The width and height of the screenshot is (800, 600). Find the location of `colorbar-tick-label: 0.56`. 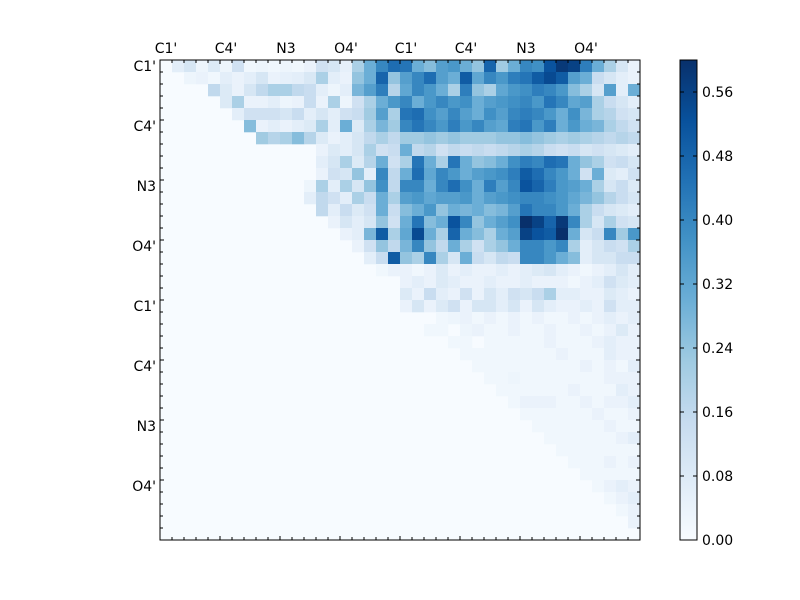

colorbar-tick-label: 0.56 is located at coordinates (717, 93).